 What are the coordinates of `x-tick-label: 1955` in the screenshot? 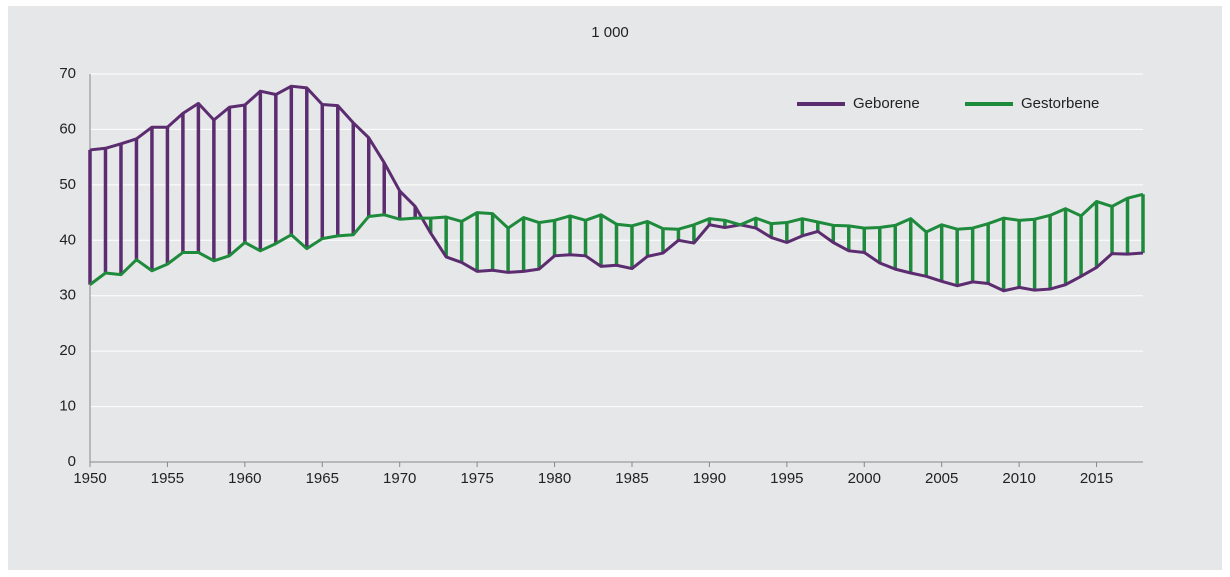 It's located at (167, 478).